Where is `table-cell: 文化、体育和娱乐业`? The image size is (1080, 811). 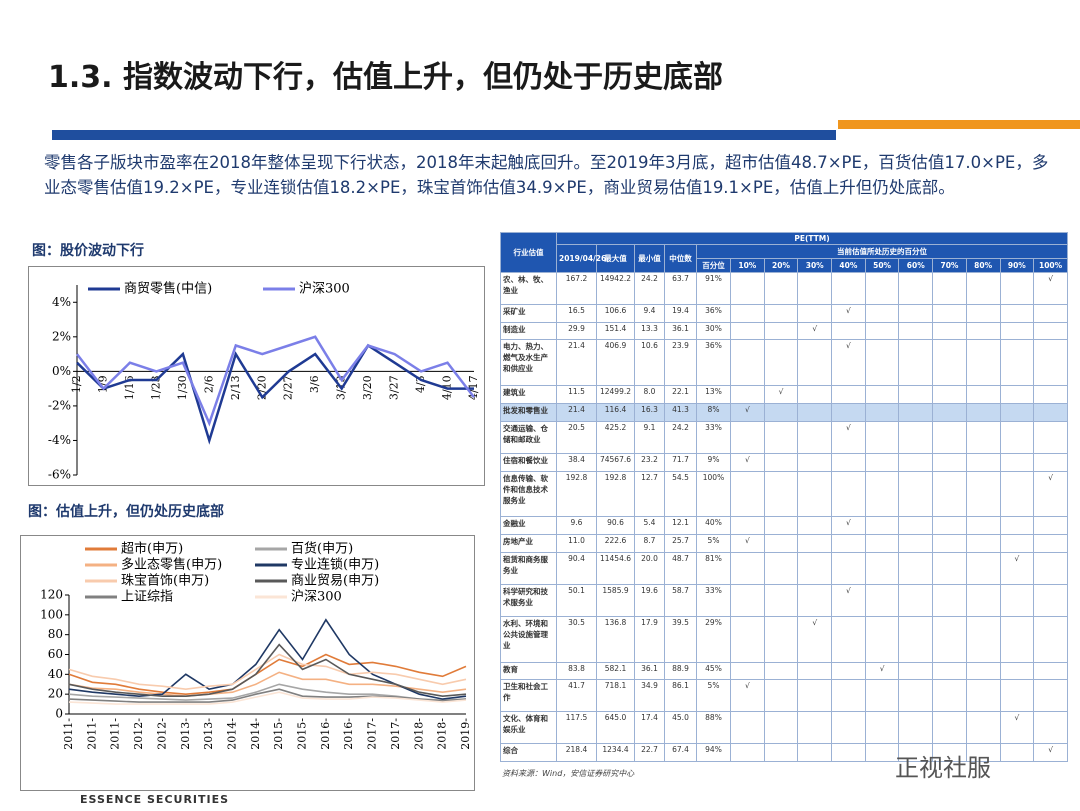
table-cell: 文化、体育和娱乐业 is located at coordinates (528, 728).